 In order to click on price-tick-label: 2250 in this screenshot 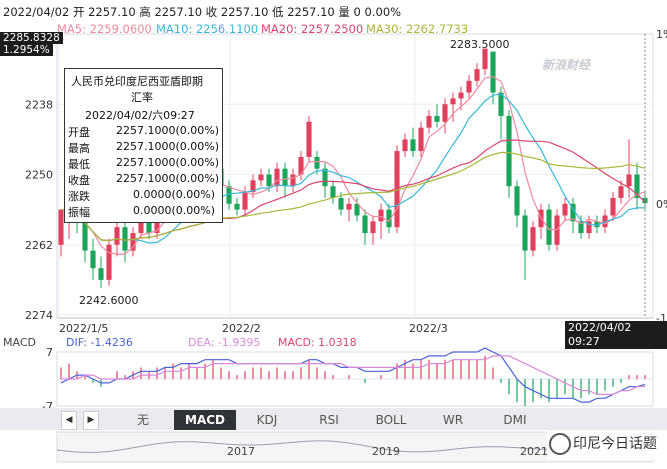, I will do `click(39, 175)`.